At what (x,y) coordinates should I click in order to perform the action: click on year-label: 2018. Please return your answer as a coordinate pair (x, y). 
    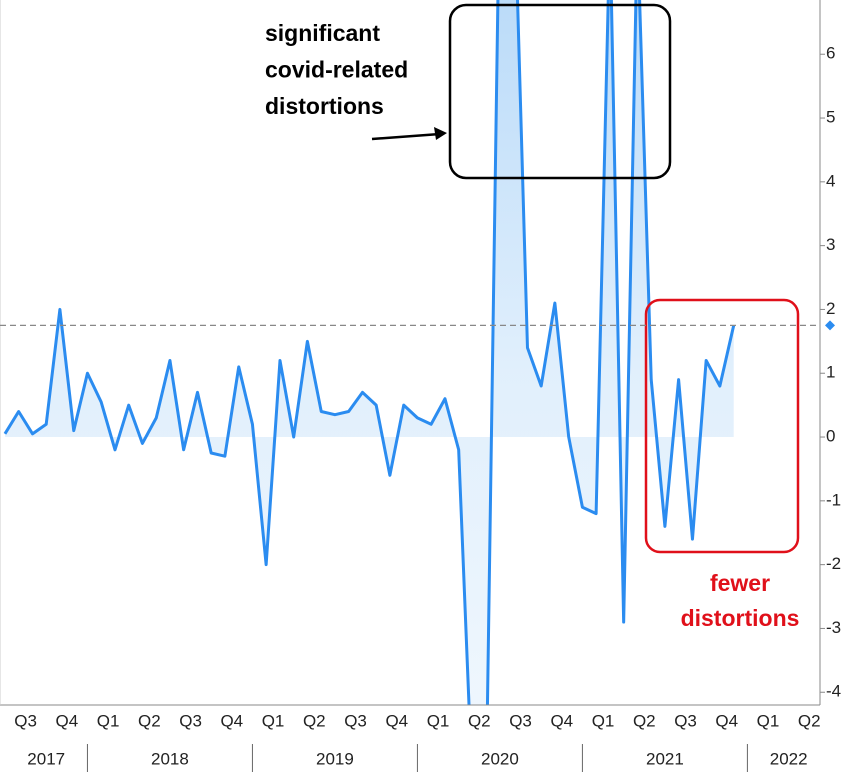
    Looking at the image, I should click on (170, 758).